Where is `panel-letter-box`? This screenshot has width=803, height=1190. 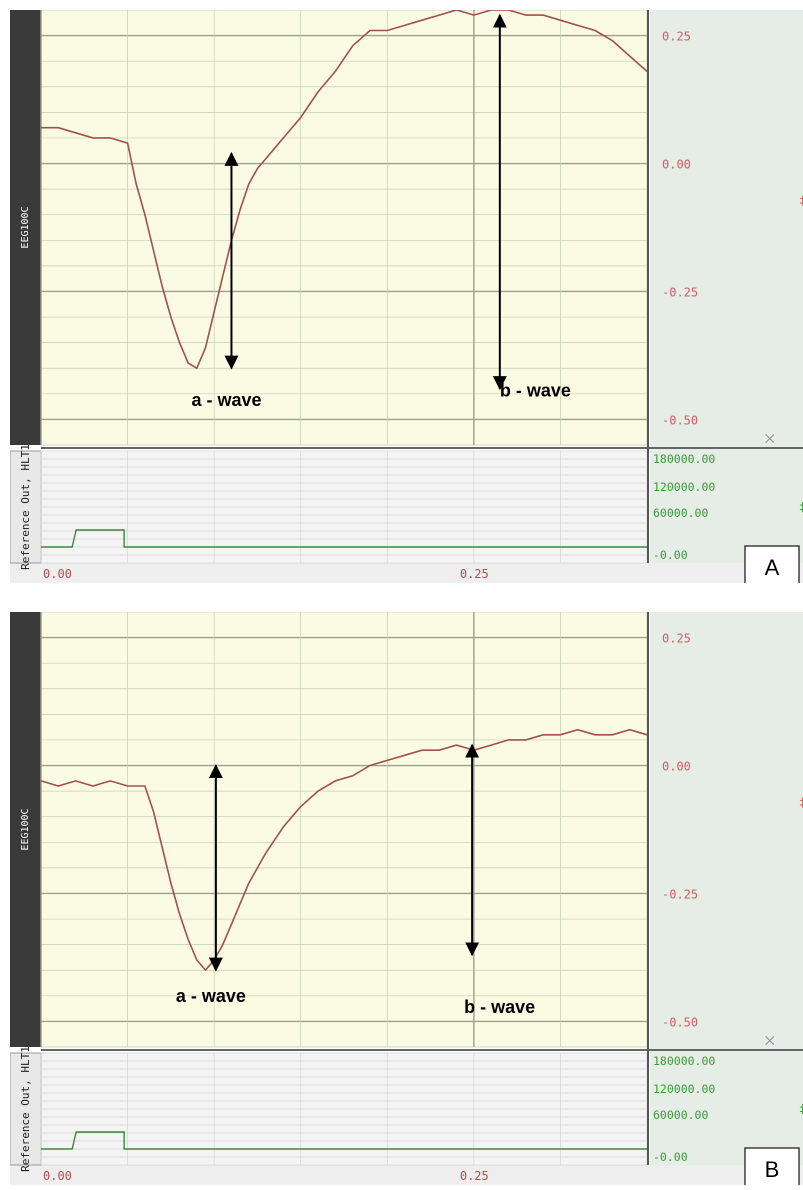 panel-letter-box is located at coordinates (772, 565).